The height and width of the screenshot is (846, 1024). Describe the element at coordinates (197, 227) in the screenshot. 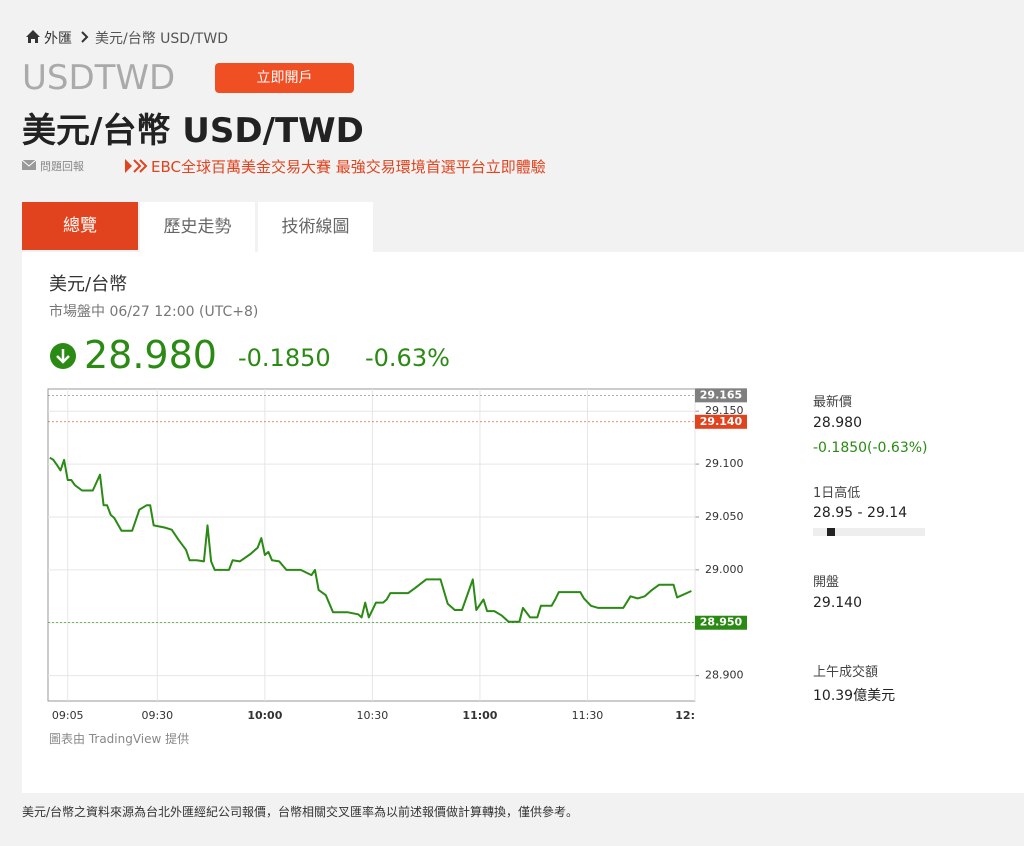

I see `tab: 歷史走勢` at that location.